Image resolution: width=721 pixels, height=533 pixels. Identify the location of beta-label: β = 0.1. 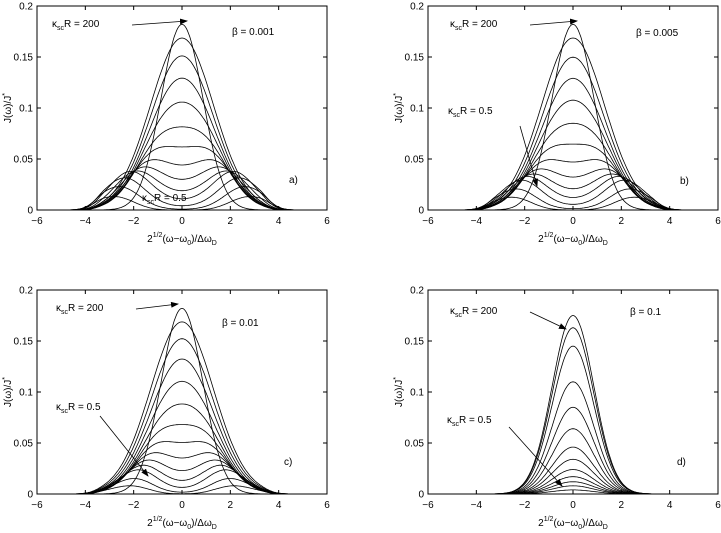
(645, 312).